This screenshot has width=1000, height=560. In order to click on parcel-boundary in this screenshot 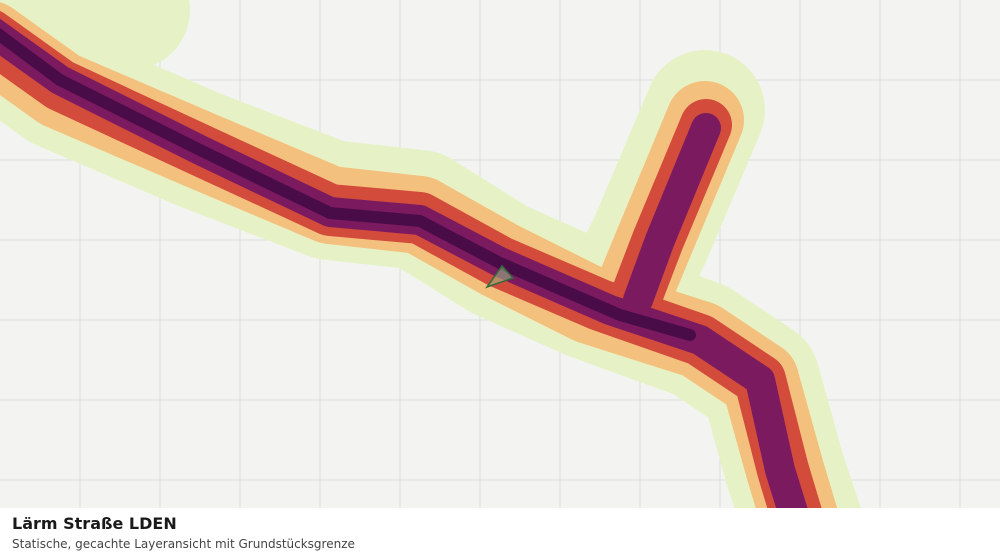, I will do `click(500, 276)`.